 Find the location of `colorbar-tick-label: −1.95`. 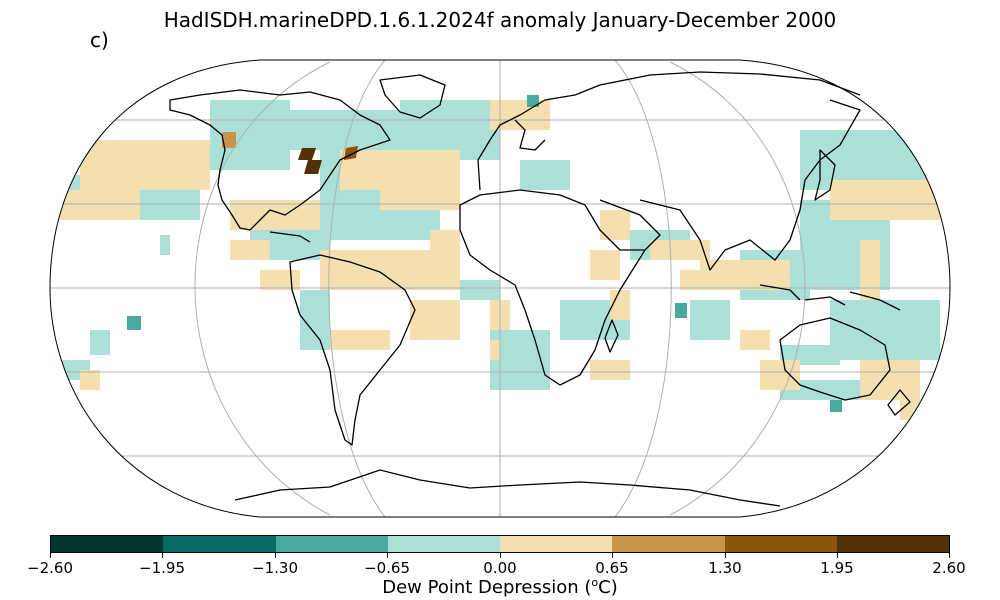

colorbar-tick-label: −1.95 is located at coordinates (162, 568).